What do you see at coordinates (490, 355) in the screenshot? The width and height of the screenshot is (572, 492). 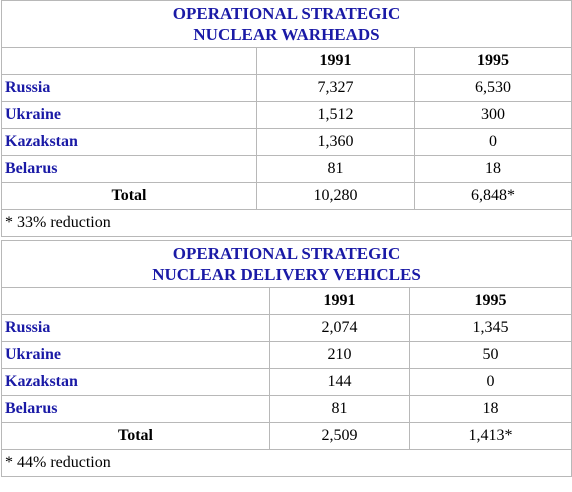 I see `cell-value: 50` at bounding box center [490, 355].